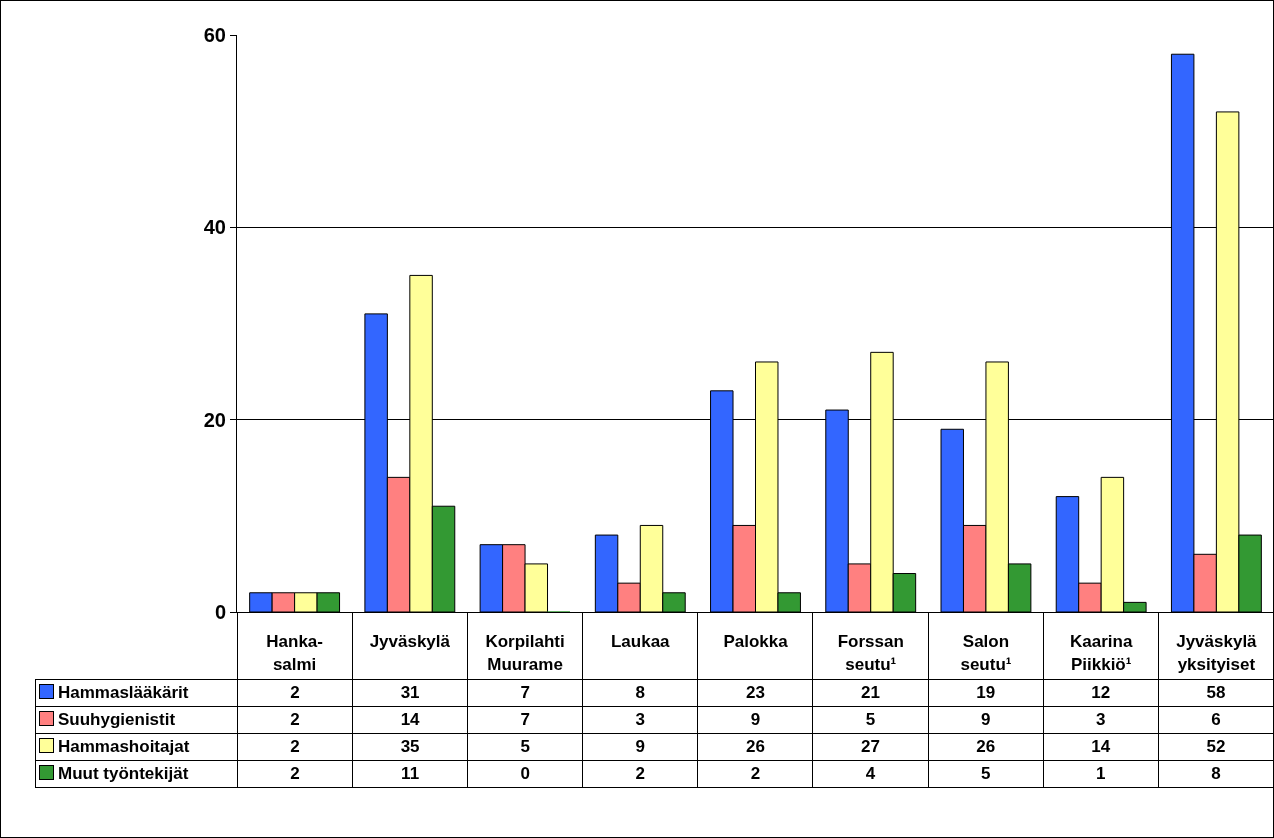 The width and height of the screenshot is (1274, 838). Describe the element at coordinates (136, 774) in the screenshot. I see `legend-label: Muut työntekijät` at that location.